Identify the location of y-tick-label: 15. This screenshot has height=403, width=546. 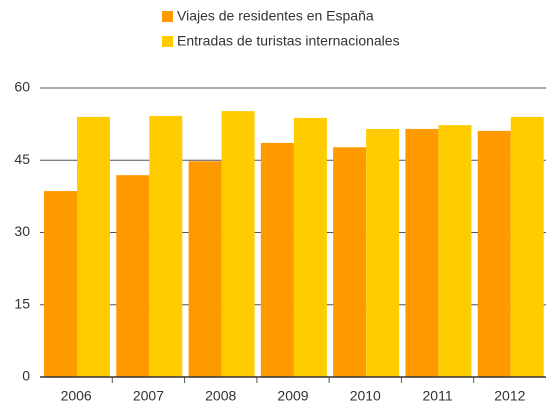
(22, 303).